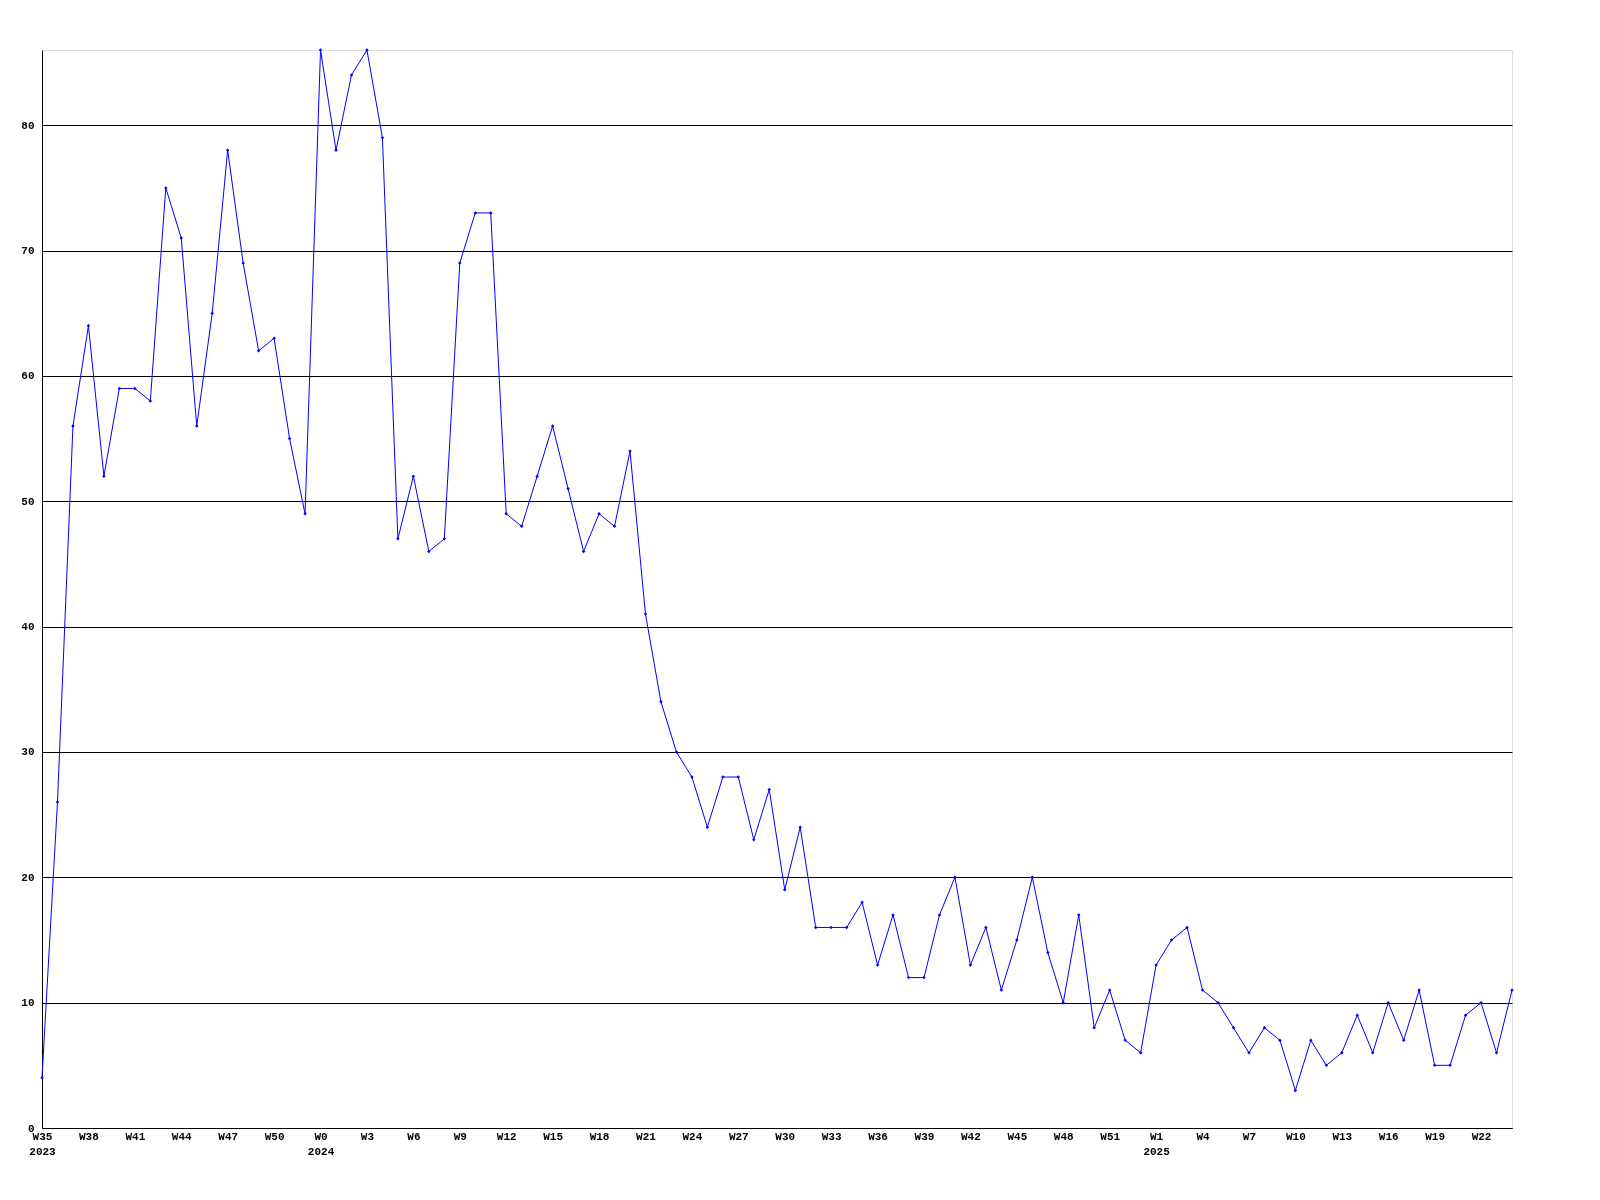  What do you see at coordinates (414, 1136) in the screenshot?
I see `x-tick-label: W6` at bounding box center [414, 1136].